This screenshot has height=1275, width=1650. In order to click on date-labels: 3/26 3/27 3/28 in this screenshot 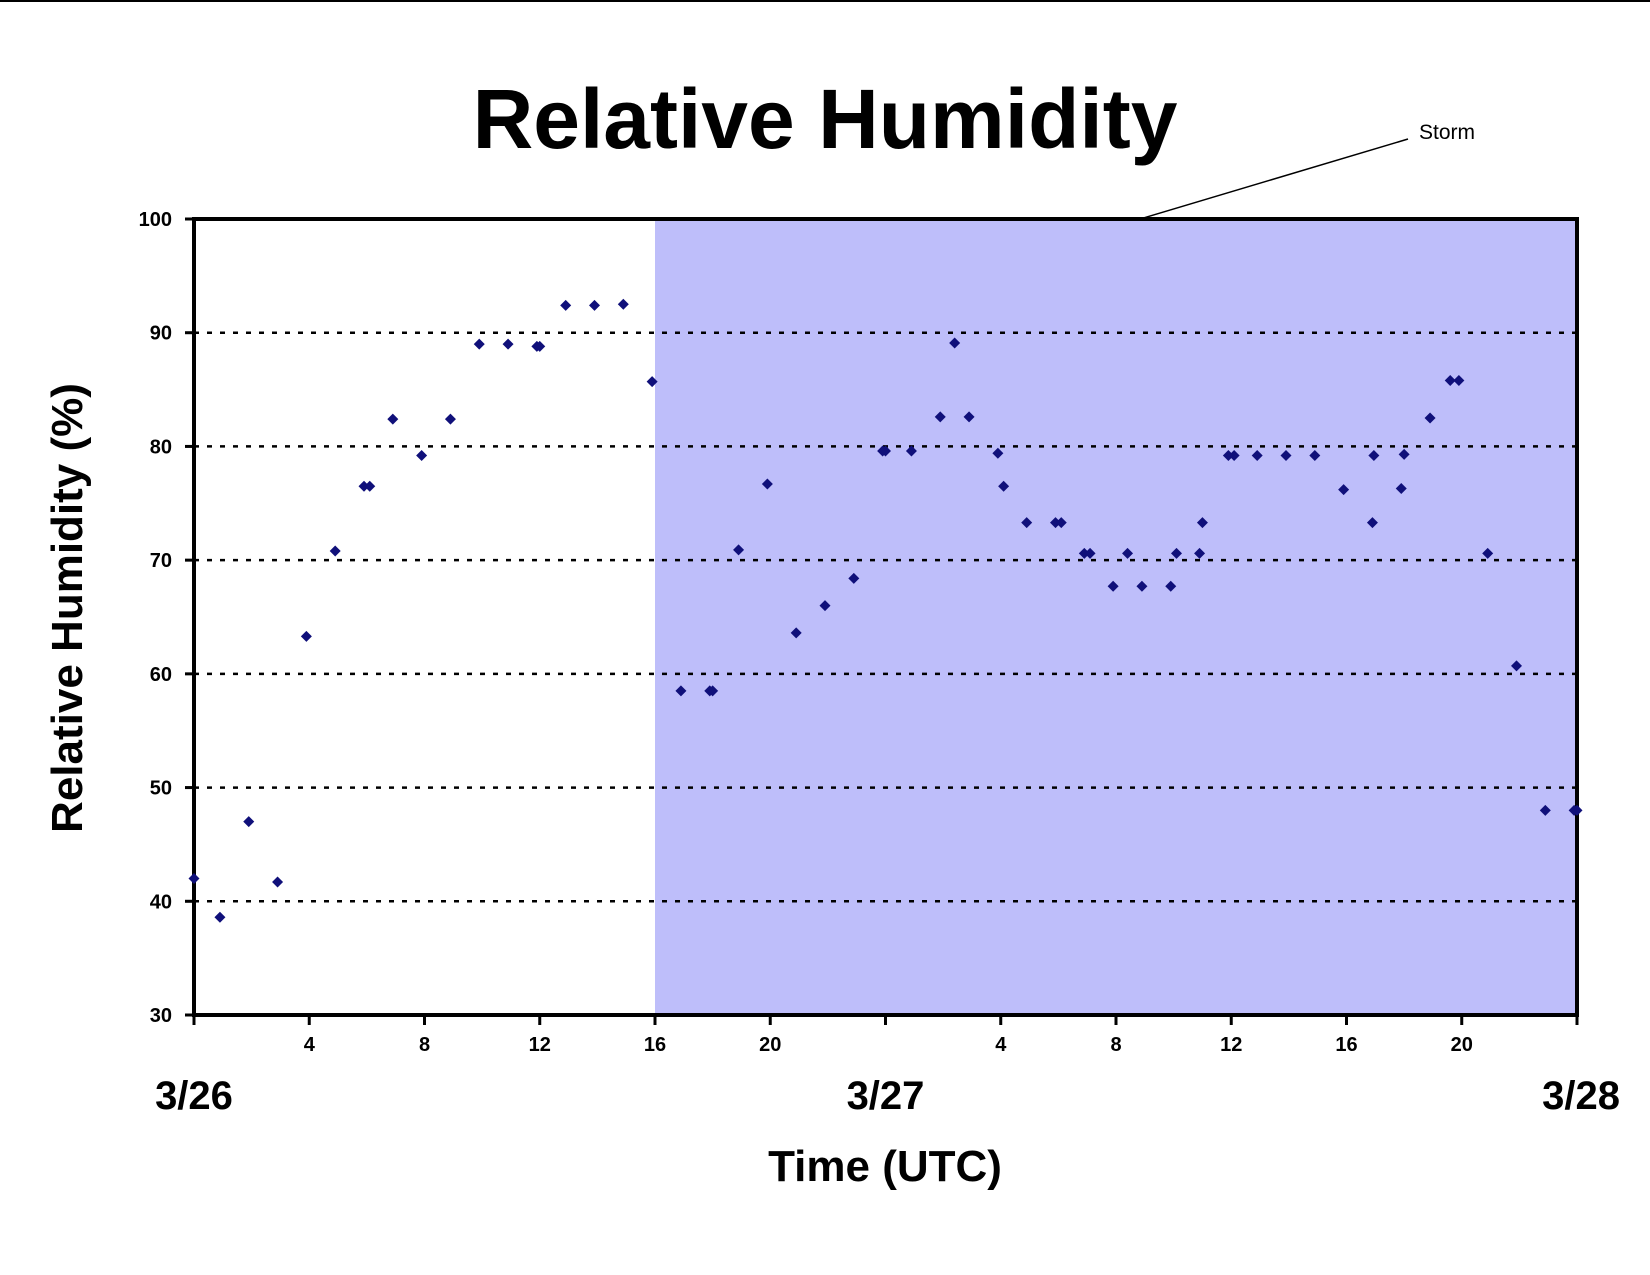, I will do `click(887, 1096)`.